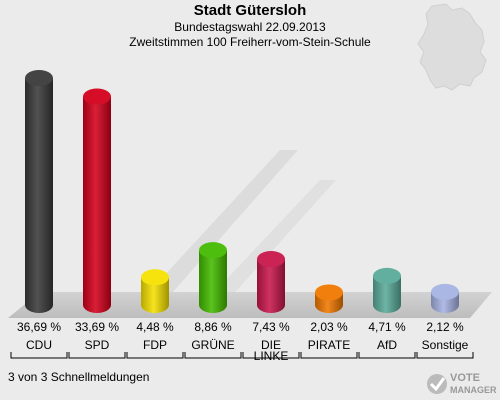  I want to click on chart-subtitle-date: Bundestagswahl 22.09.2013, so click(250, 27).